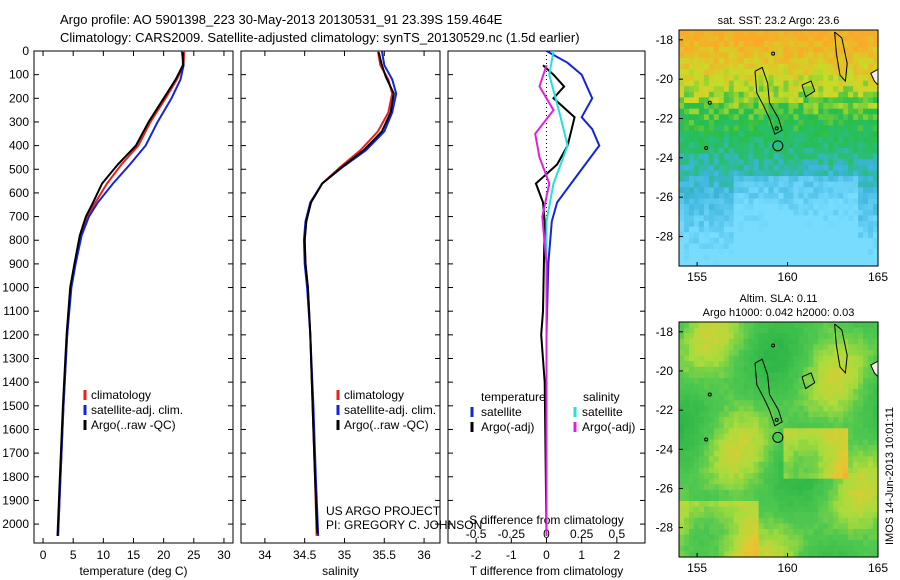 This screenshot has width=900, height=580. Describe the element at coordinates (779, 313) in the screenshot. I see `map-title: Argo h1000: 0.042 h2000: 0.03` at that location.